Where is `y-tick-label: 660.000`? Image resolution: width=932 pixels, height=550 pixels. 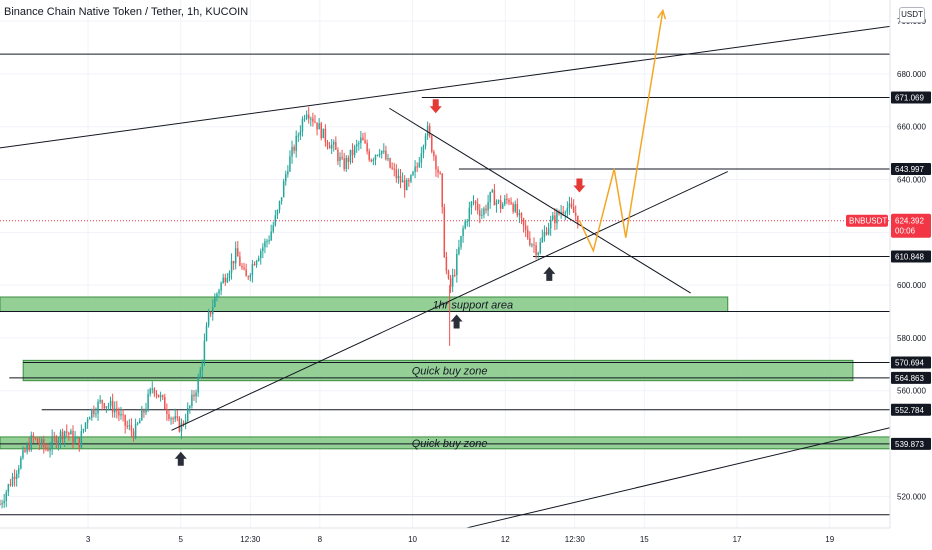 y-tick-label: 660.000 is located at coordinates (911, 127).